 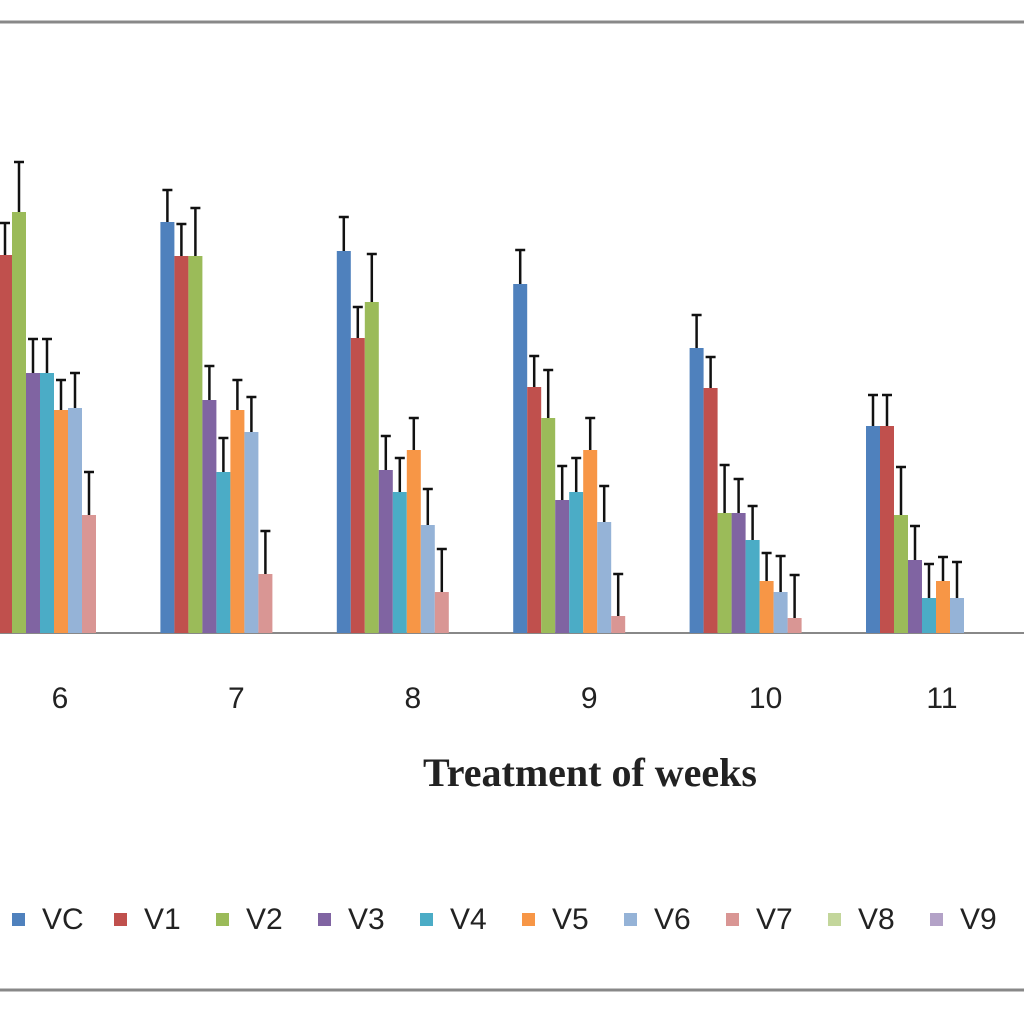 I want to click on x-axis-title: Treatment of weeks, so click(x=590, y=772).